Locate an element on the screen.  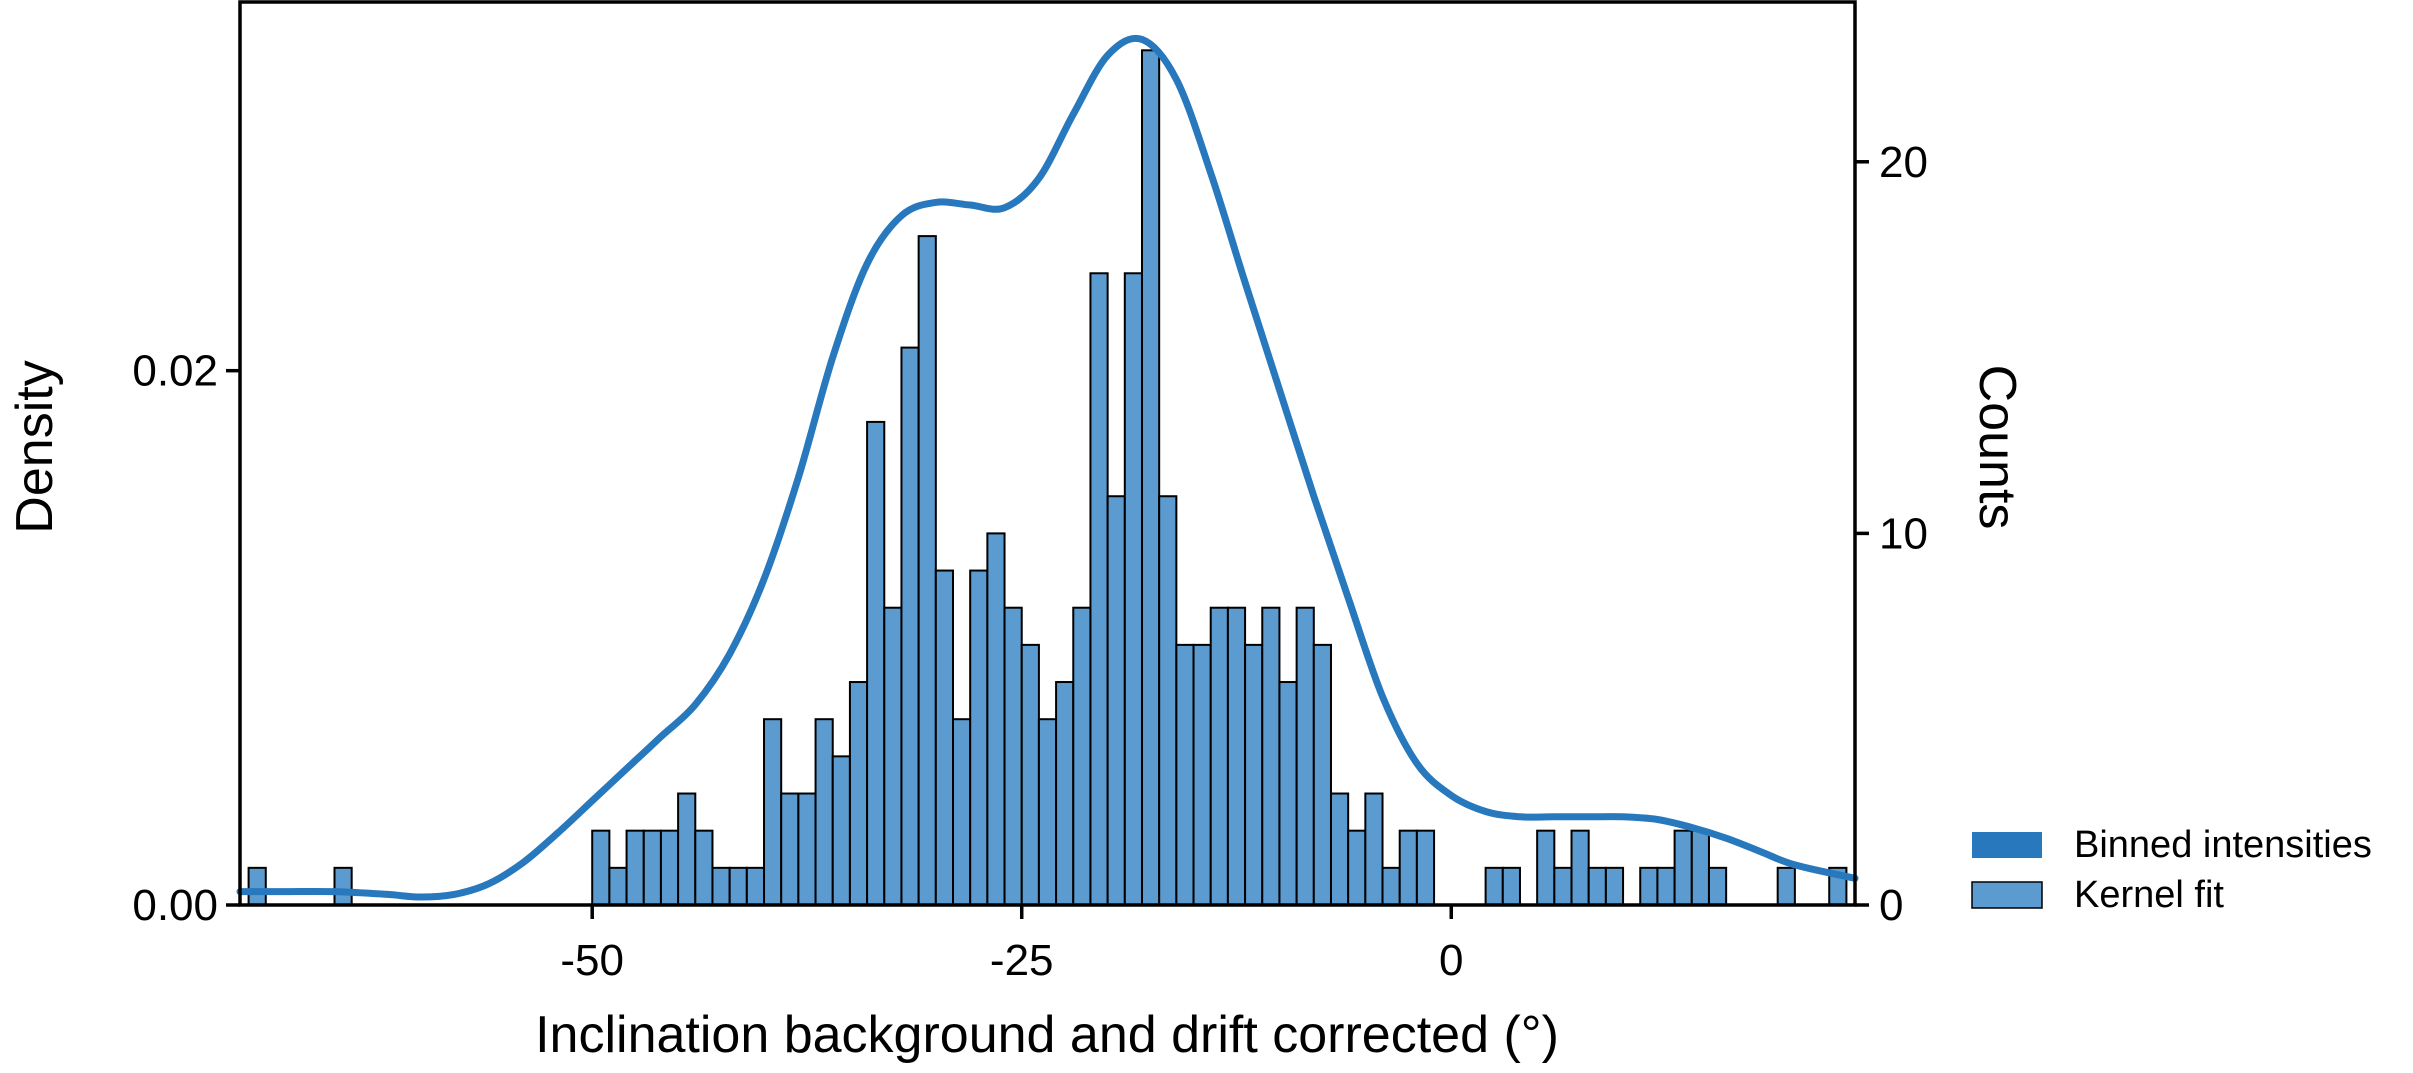
y-right-tick-label: 0 is located at coordinates (1891, 905).